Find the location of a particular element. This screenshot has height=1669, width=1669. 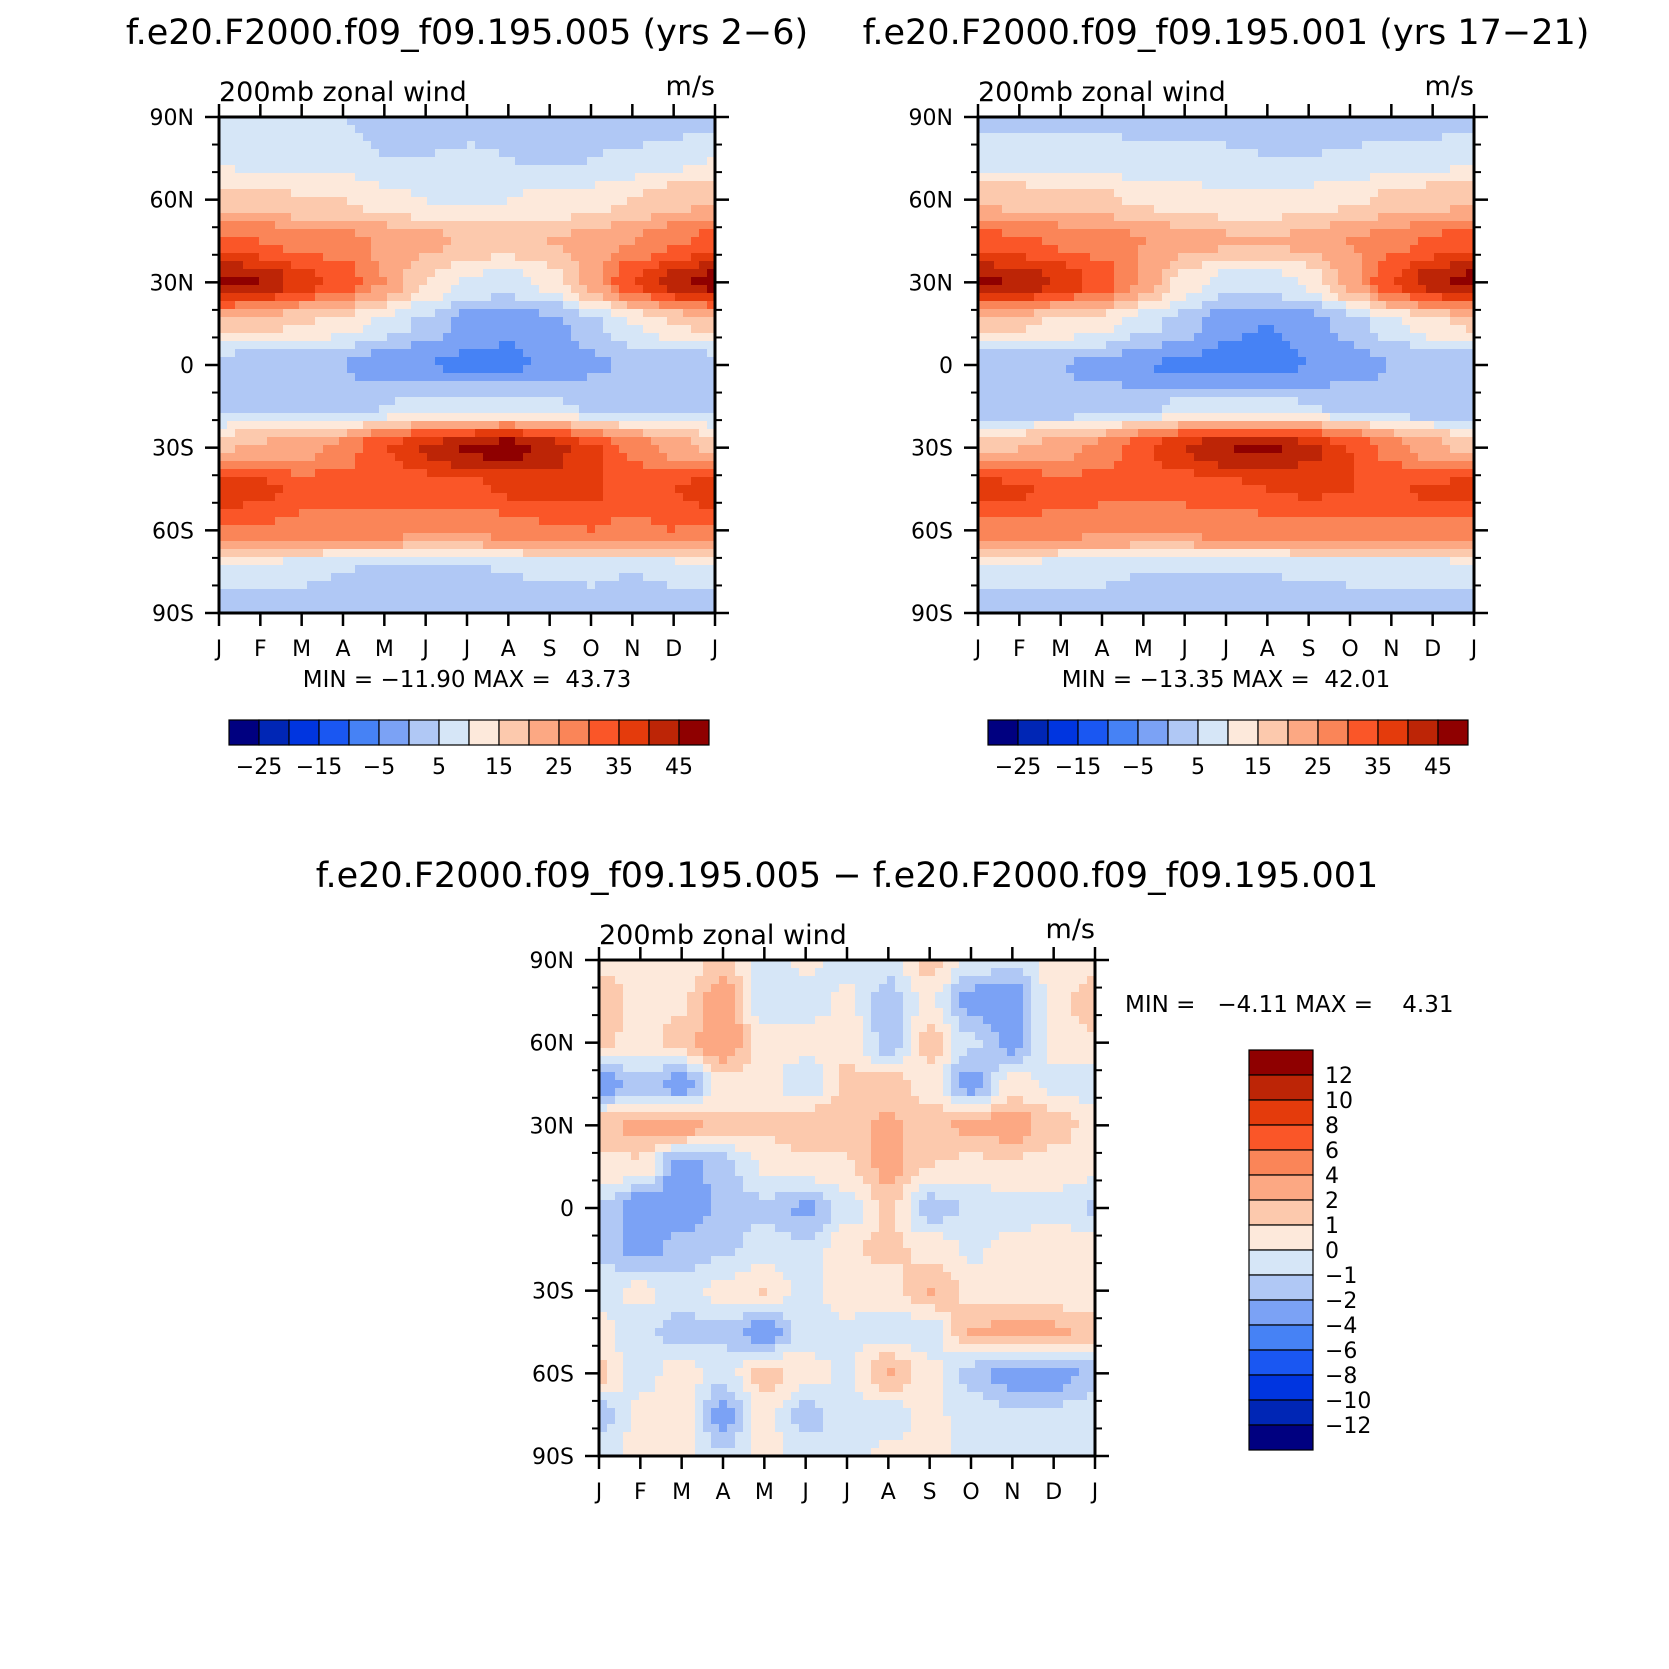

colorbar-swatch is located at coordinates (334, 732).